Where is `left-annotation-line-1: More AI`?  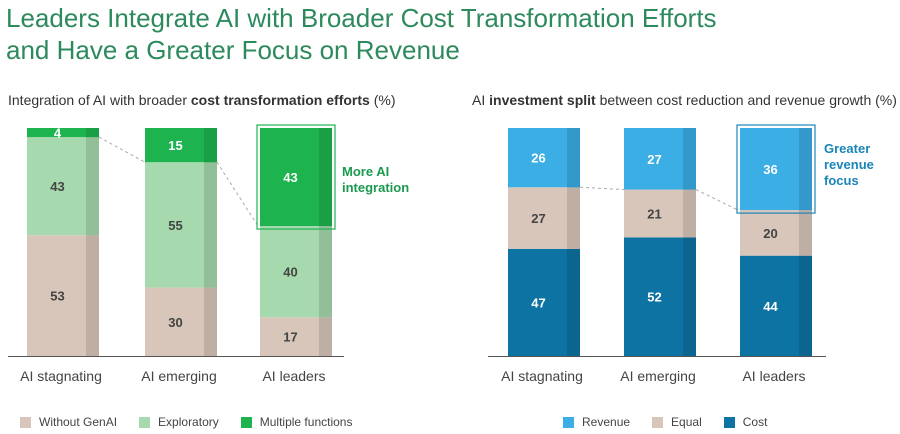 left-annotation-line-1: More AI is located at coordinates (365, 171).